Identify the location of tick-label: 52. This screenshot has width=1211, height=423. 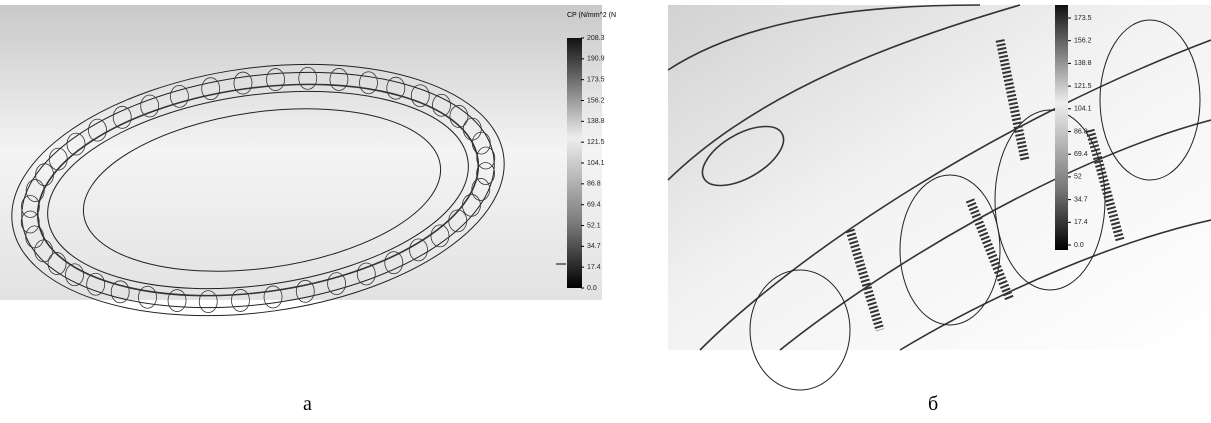
(1078, 177).